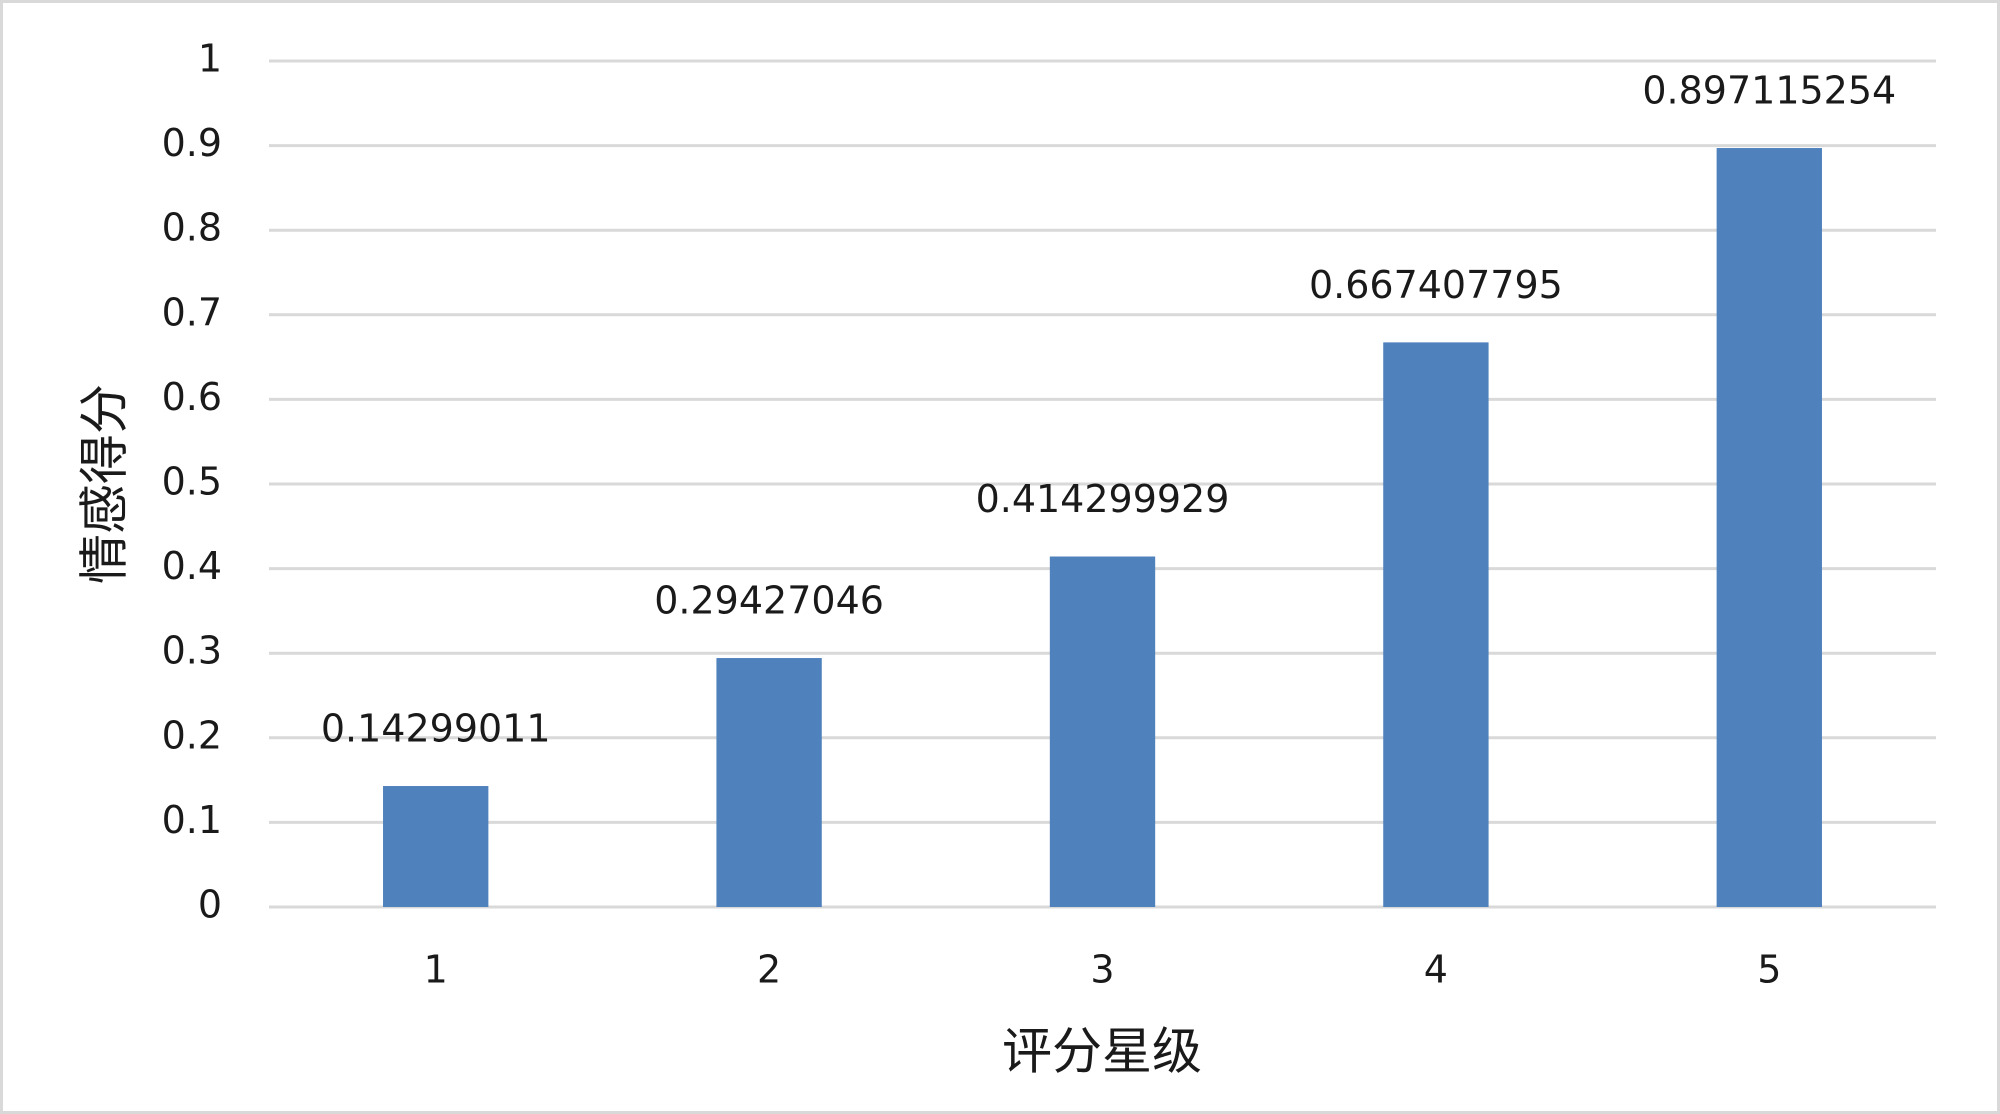 This screenshot has height=1114, width=2000. What do you see at coordinates (192, 735) in the screenshot?
I see `y-tick-label: 0.2` at bounding box center [192, 735].